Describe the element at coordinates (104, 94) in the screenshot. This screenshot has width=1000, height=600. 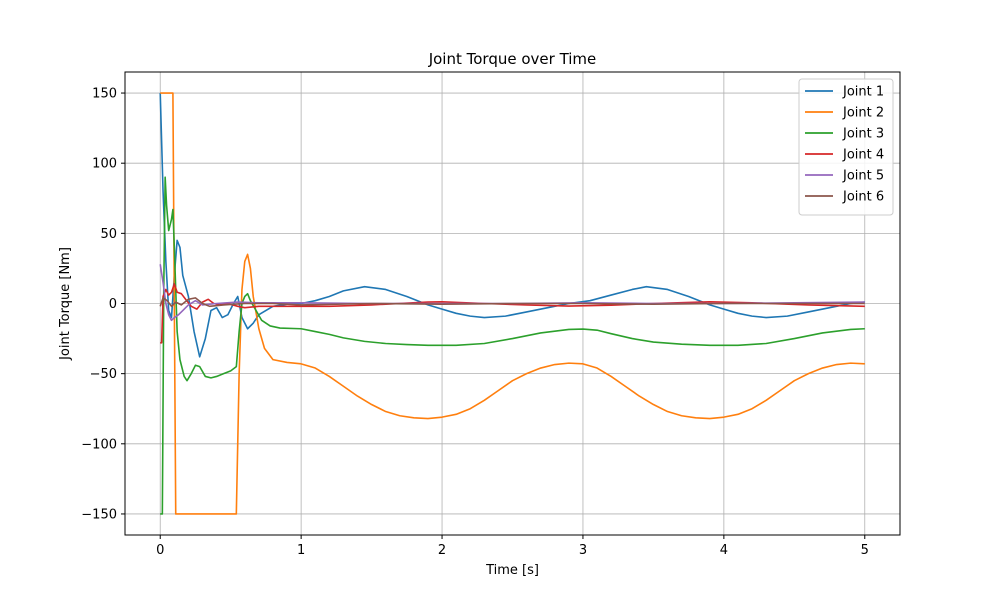
I see `y-tick-label: 150` at that location.